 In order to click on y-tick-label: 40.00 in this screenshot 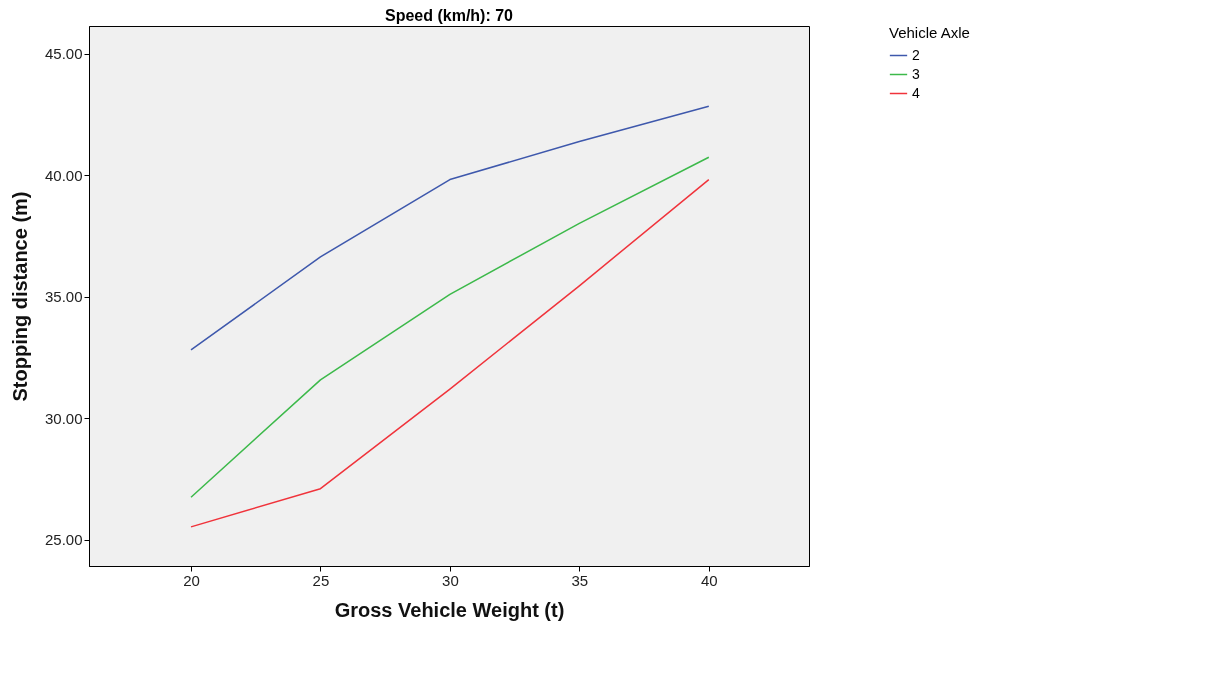, I will do `click(63, 175)`.